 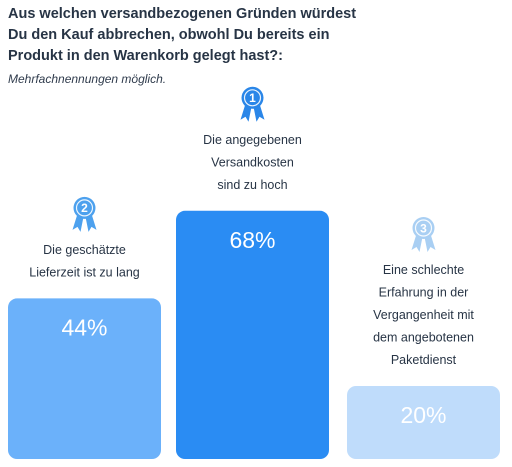 What do you see at coordinates (252, 162) in the screenshot?
I see `category-label: Versandkosten` at bounding box center [252, 162].